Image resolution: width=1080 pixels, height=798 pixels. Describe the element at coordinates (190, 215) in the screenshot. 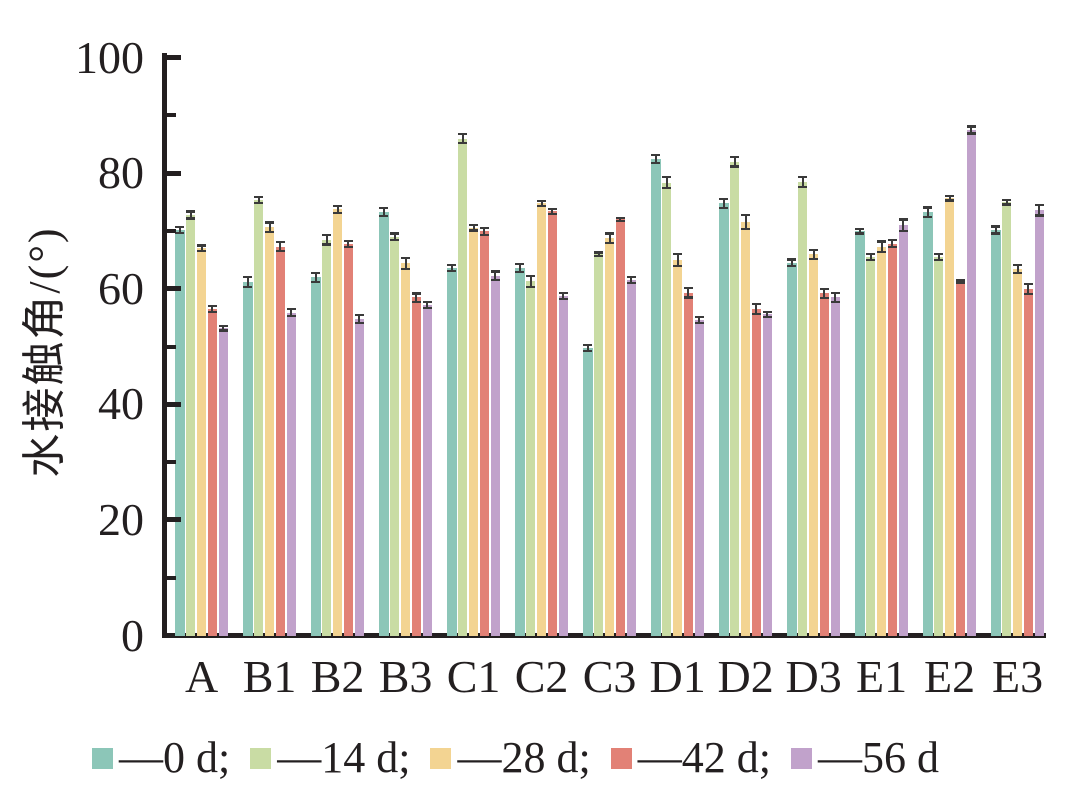

I see `errorbar-A-14d` at that location.